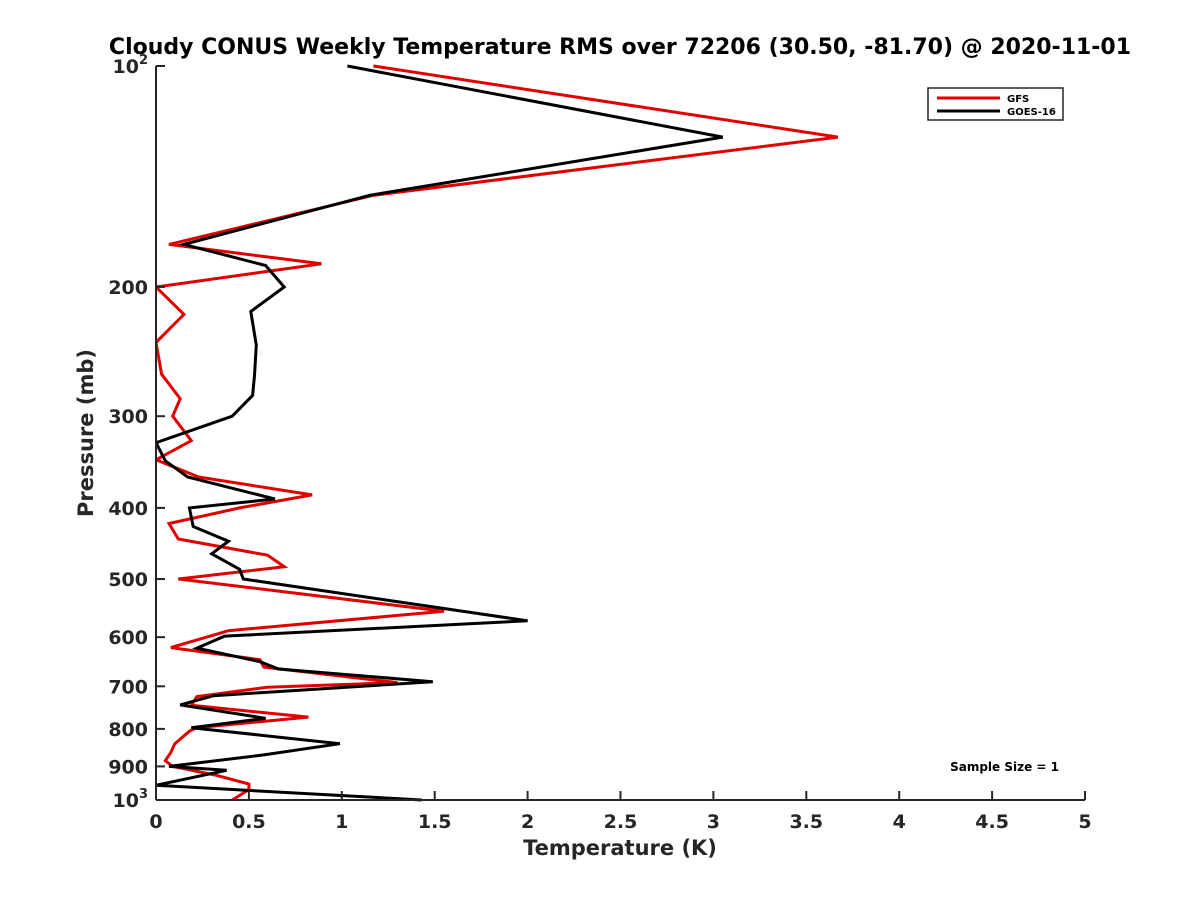 The image size is (1200, 900). What do you see at coordinates (128, 580) in the screenshot?
I see `y-tick-label: 500` at bounding box center [128, 580].